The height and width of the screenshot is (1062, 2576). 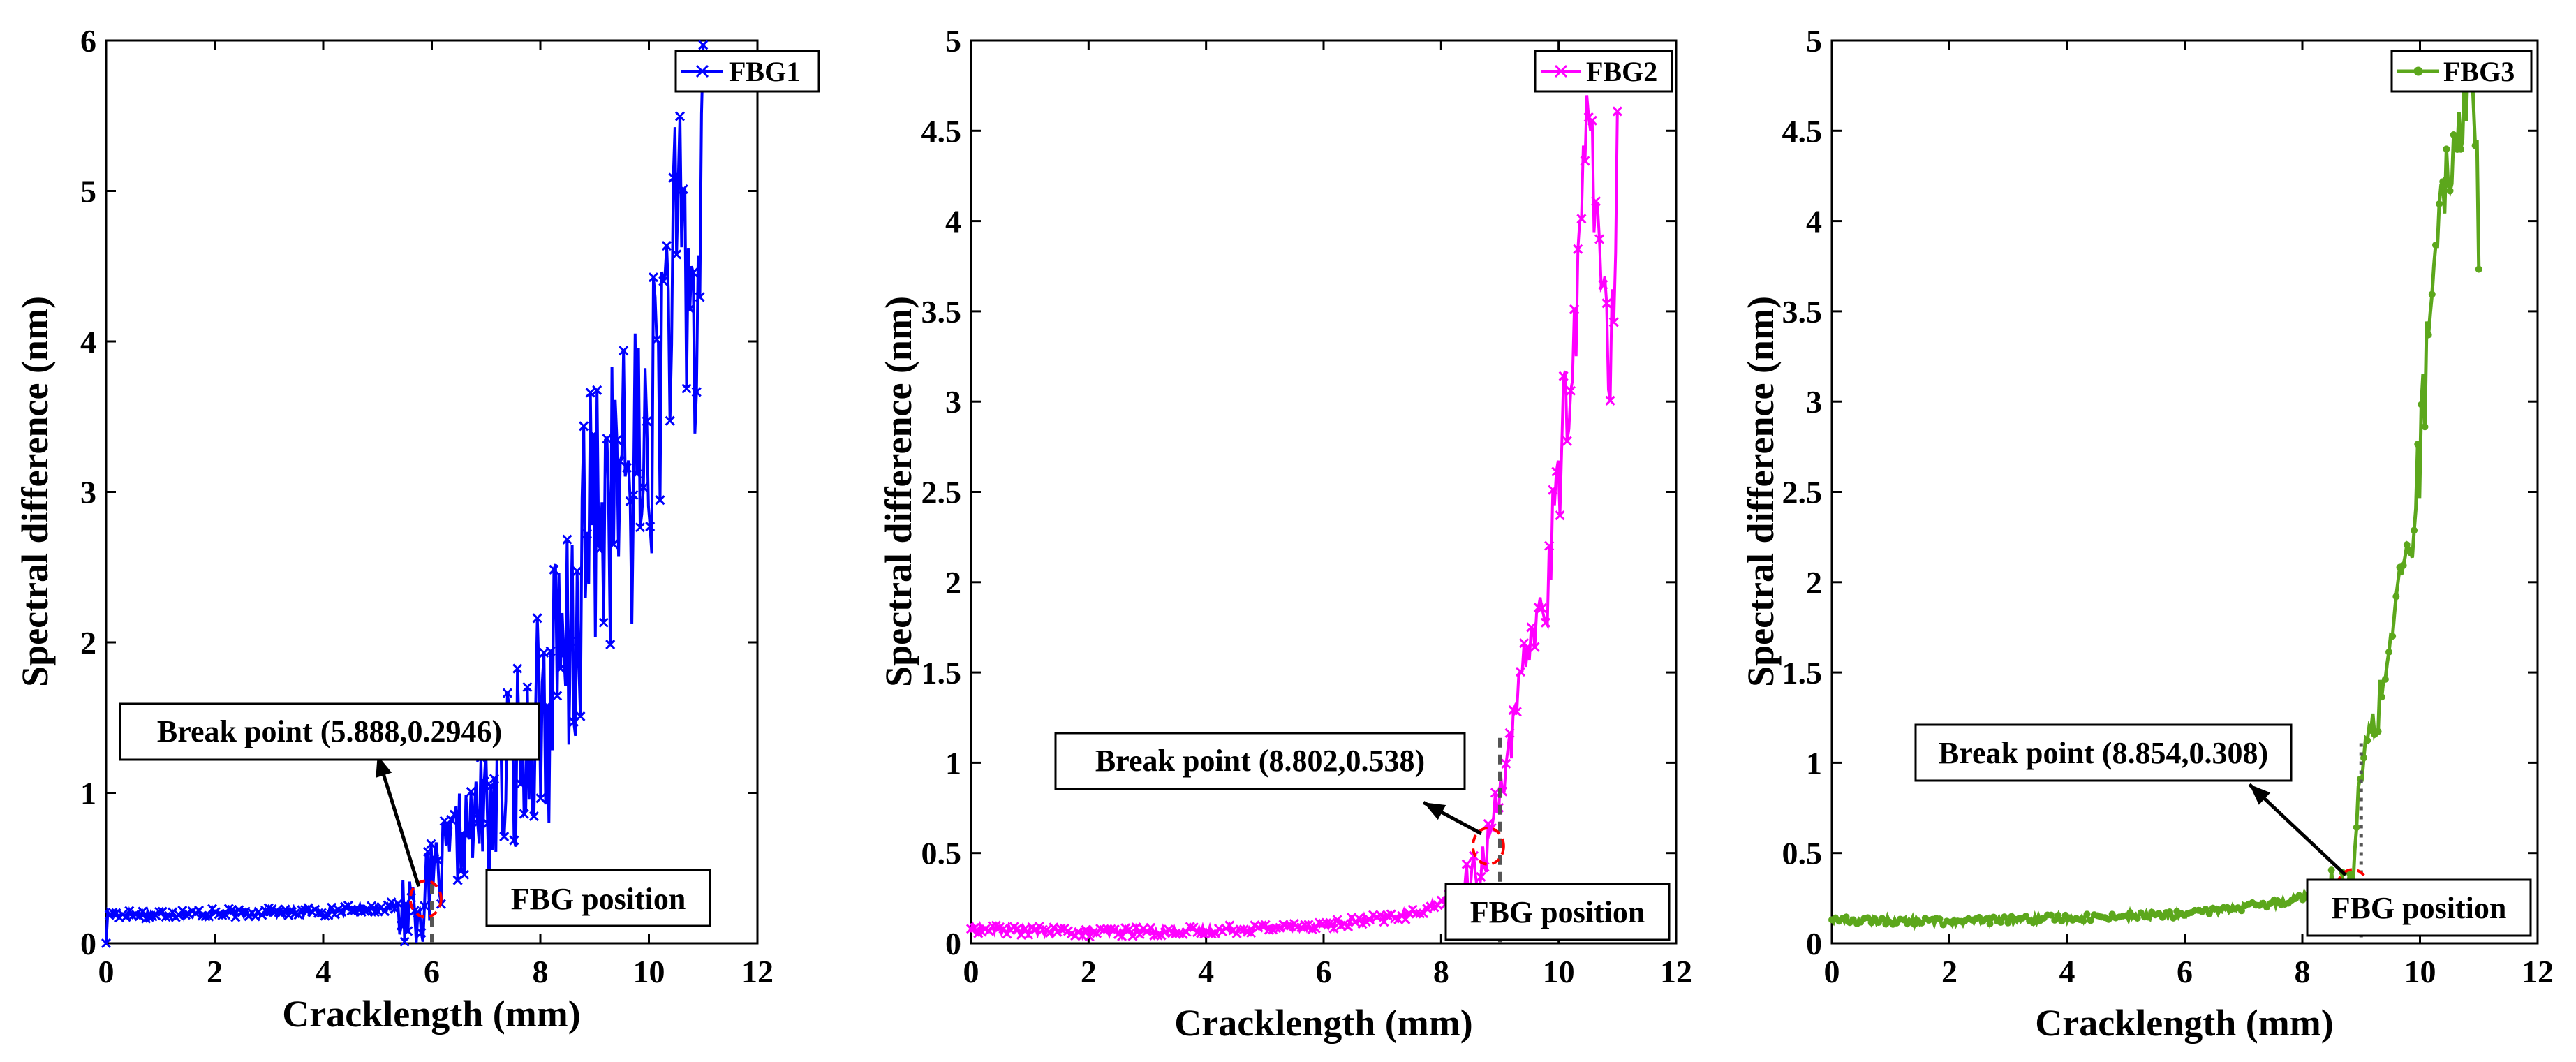 I want to click on y-tick-label: 0, so click(x=1814, y=943).